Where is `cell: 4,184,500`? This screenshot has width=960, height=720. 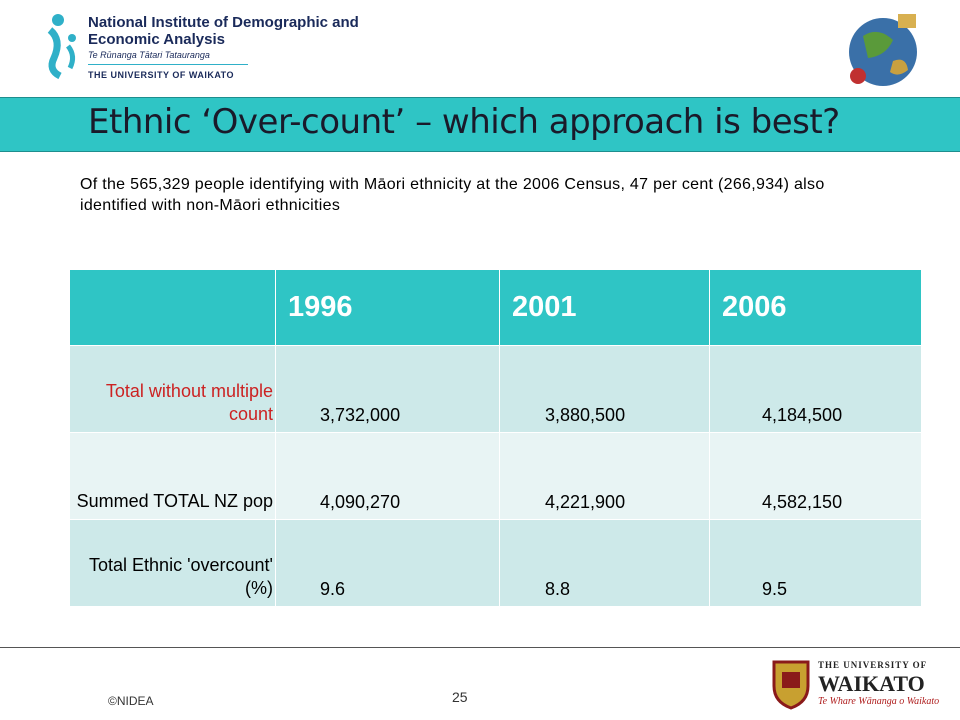
cell: 4,184,500 is located at coordinates (815, 389).